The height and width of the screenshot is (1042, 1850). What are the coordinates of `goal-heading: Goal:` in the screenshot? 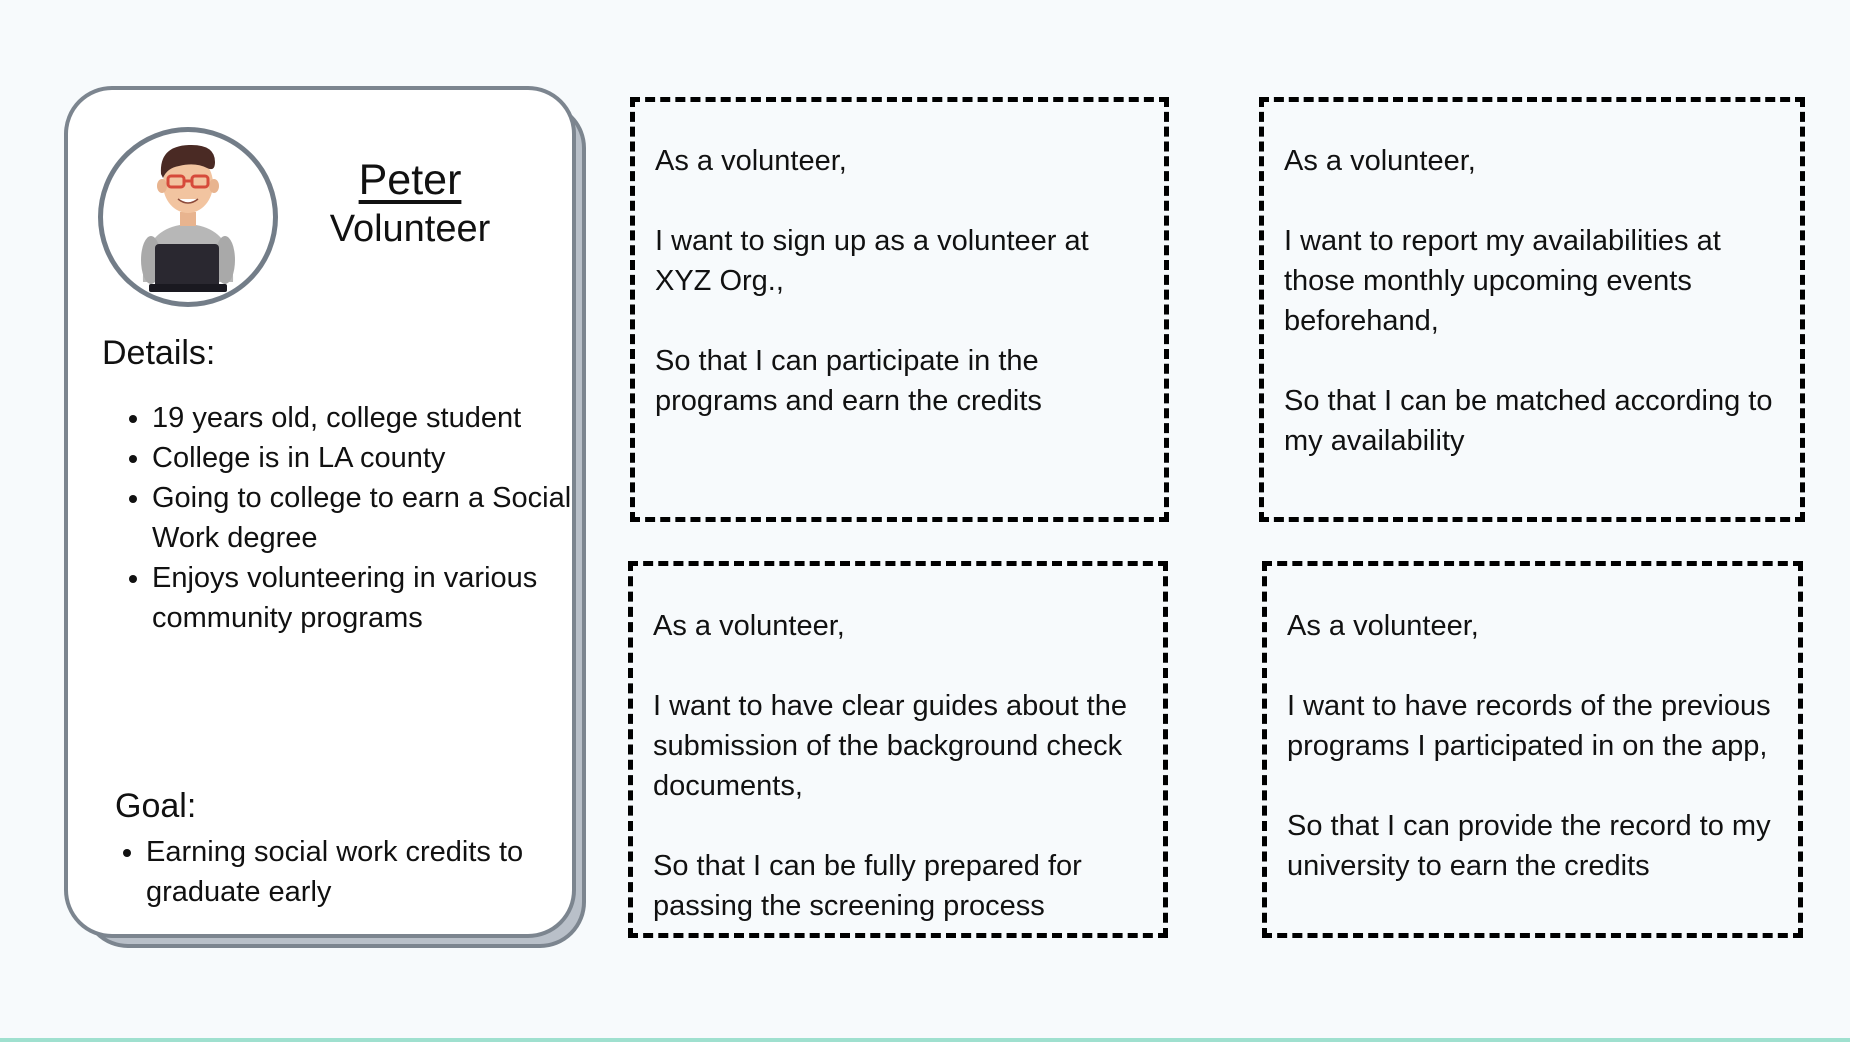 It's located at (156, 806).